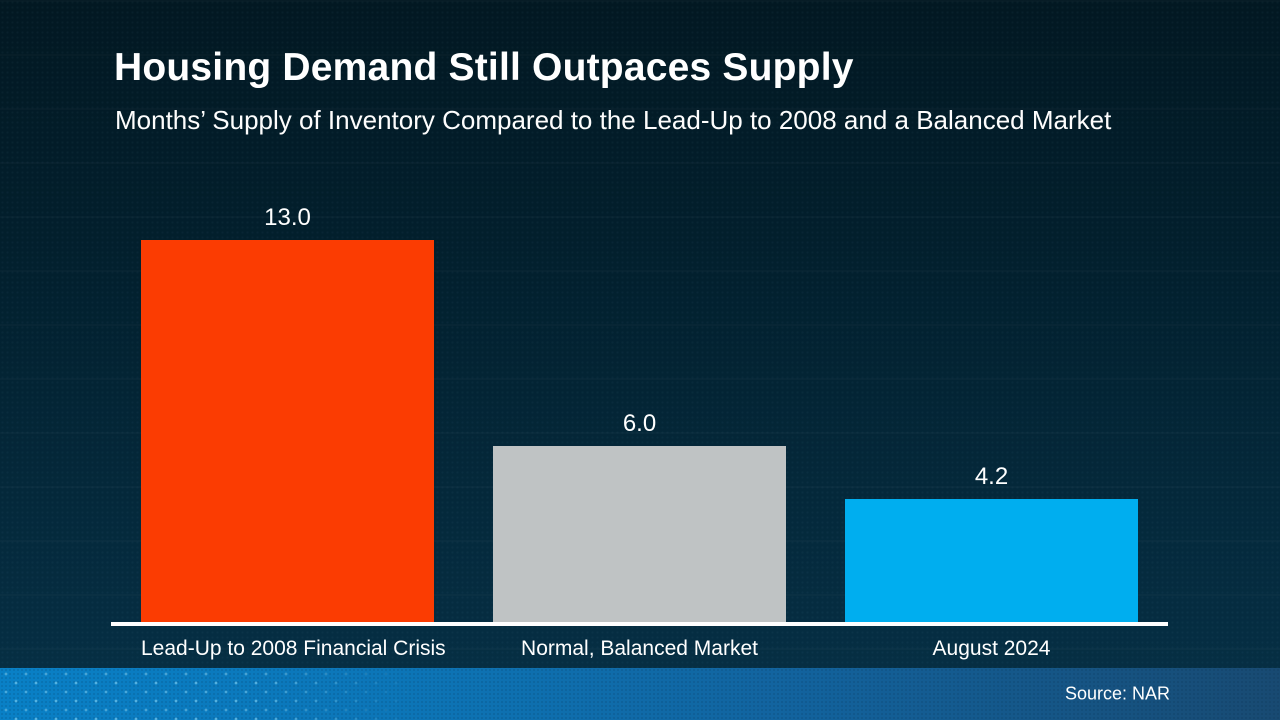 The image size is (1280, 720). Describe the element at coordinates (991, 648) in the screenshot. I see `category-label-august-2024: August 2024` at that location.